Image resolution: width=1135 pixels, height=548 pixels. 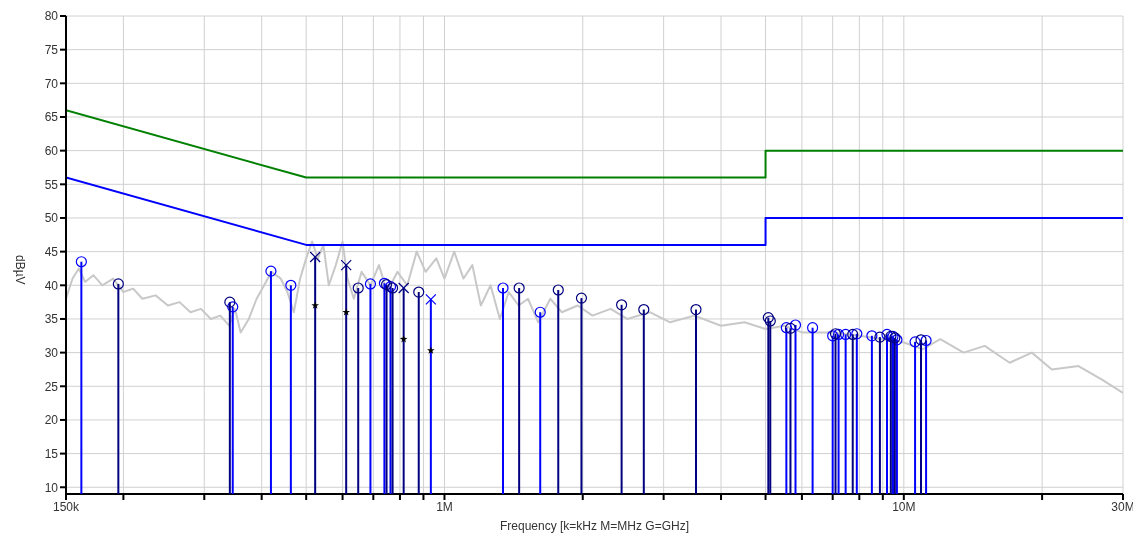 What do you see at coordinates (51, 49) in the screenshot?
I see `y-tick-label: 75` at bounding box center [51, 49].